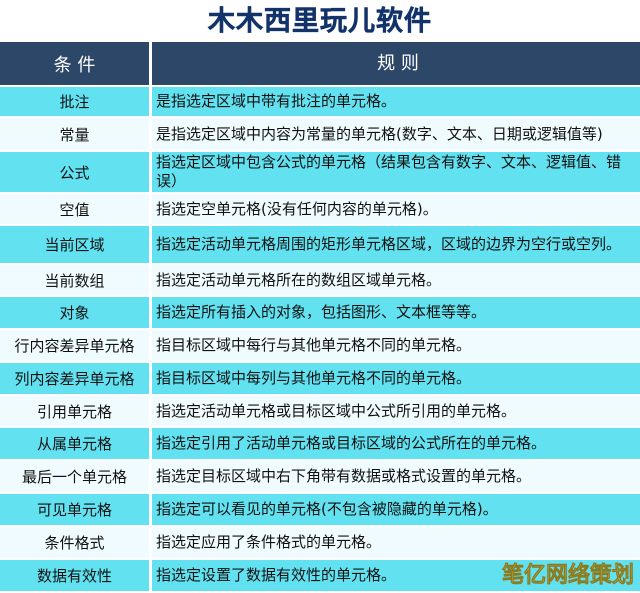 This screenshot has width=640, height=593. Describe the element at coordinates (76, 63) in the screenshot. I see `header-cell: 条 件` at that location.